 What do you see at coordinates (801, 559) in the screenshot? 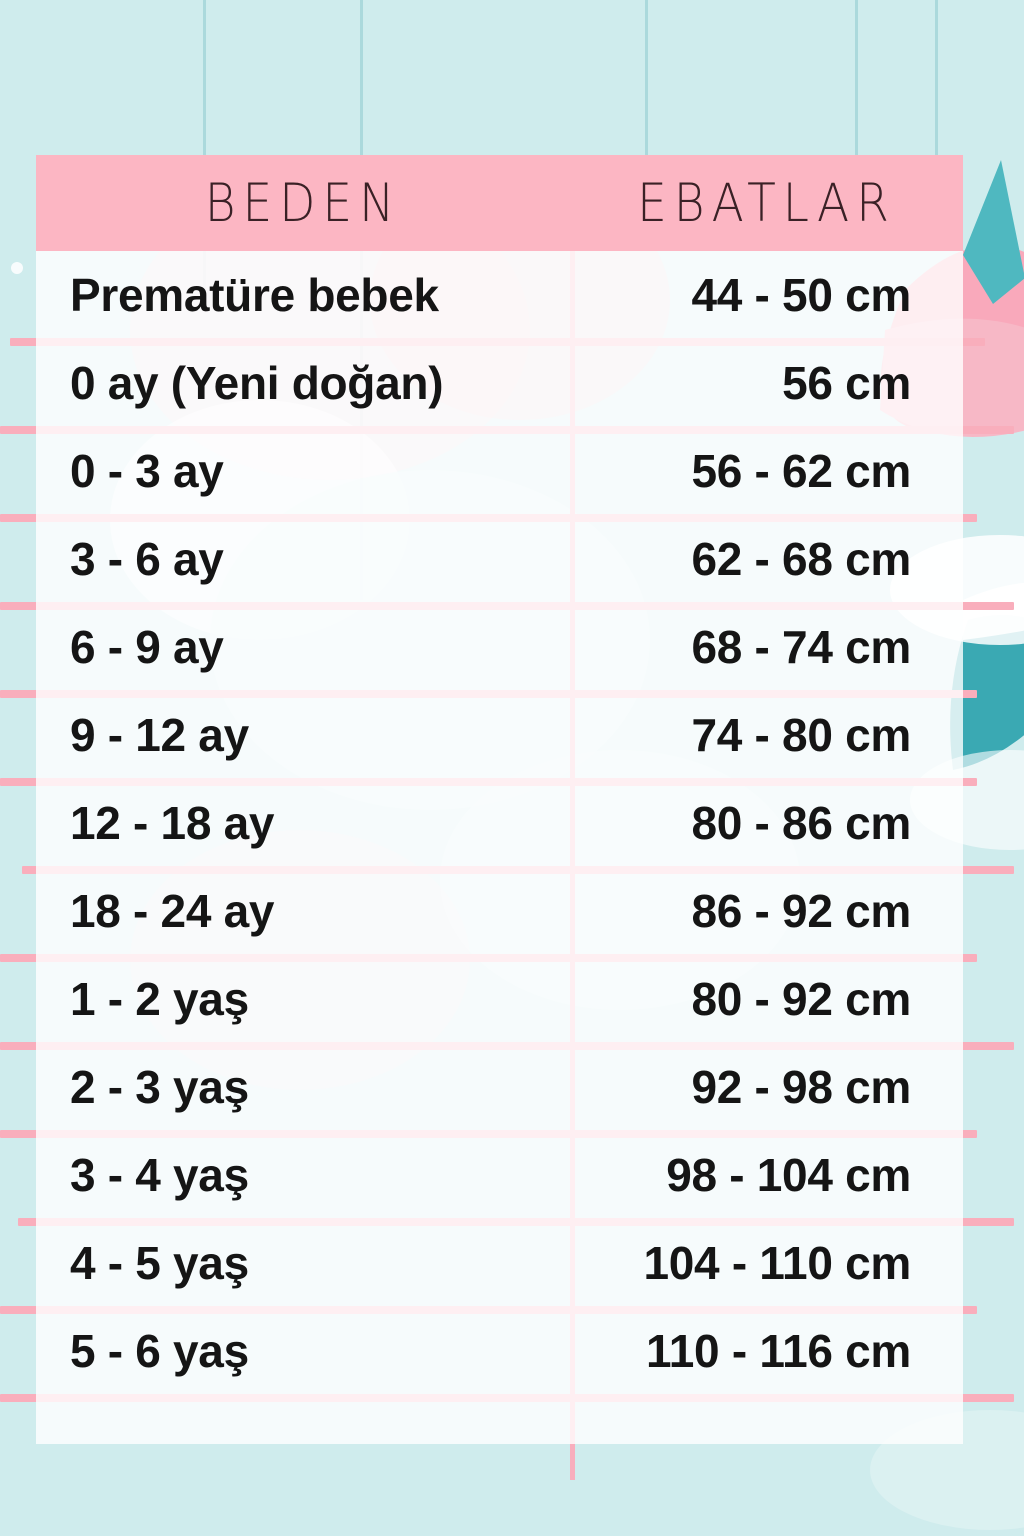
I see `cell-measurement: 62 - 68 cm` at bounding box center [801, 559].